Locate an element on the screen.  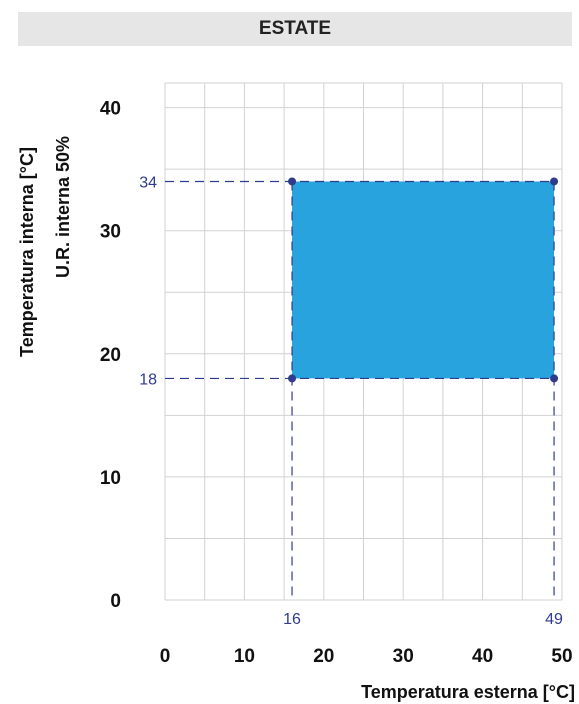
chart-title-bar: ESTATE is located at coordinates (295, 29).